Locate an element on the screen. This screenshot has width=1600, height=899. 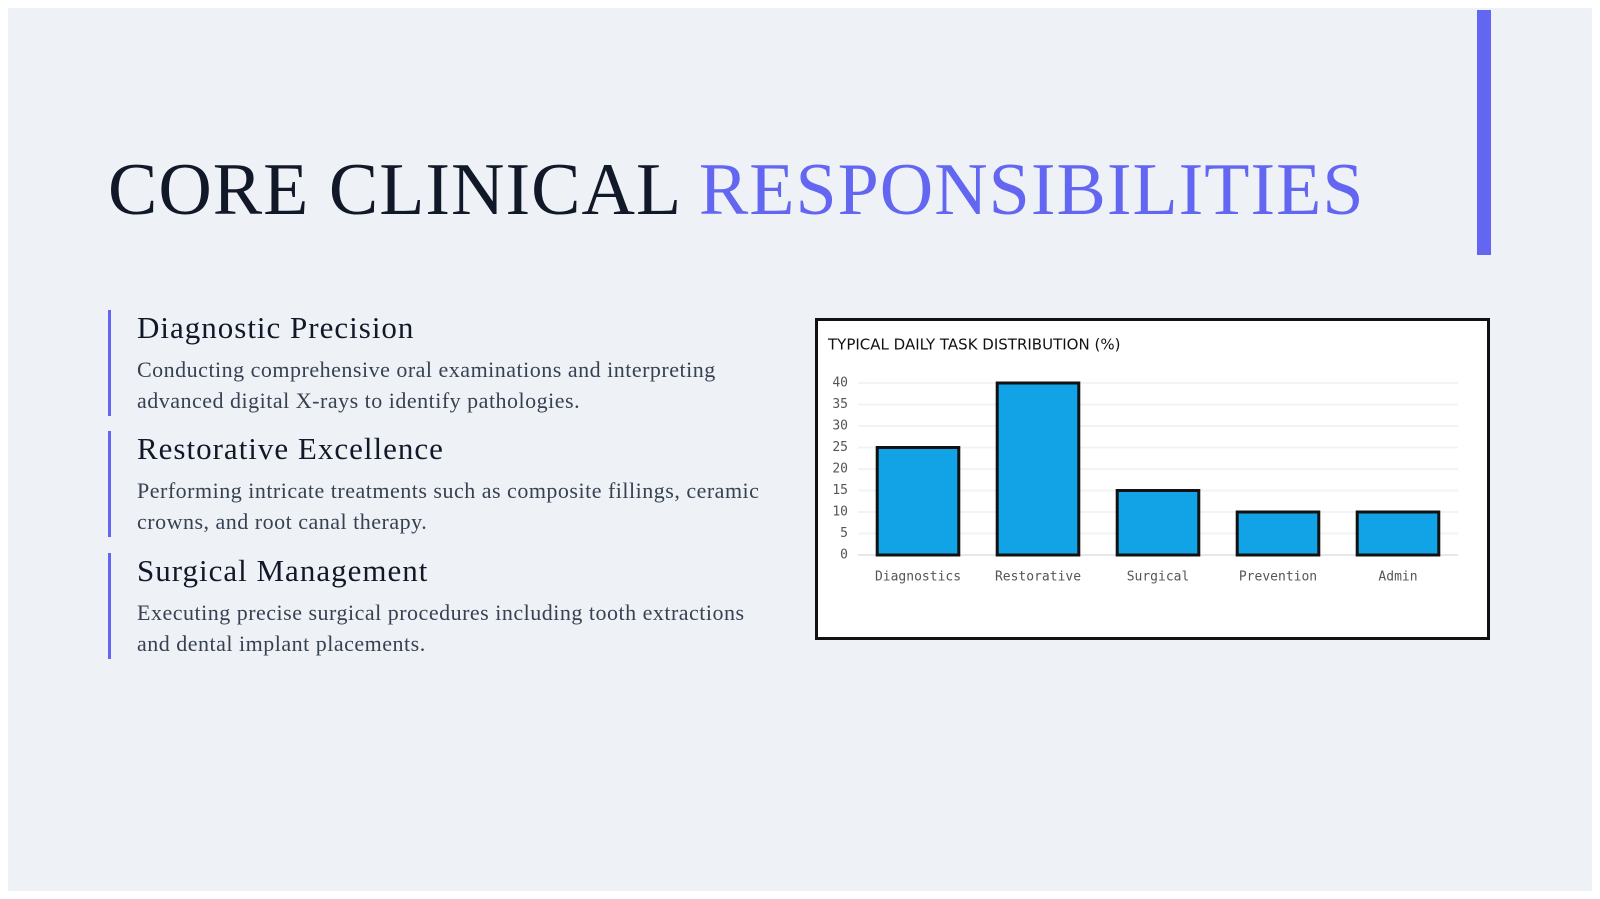
chart-title: TYPICAL DAILY TASK DISTRIBUTION (%) is located at coordinates (973, 345).